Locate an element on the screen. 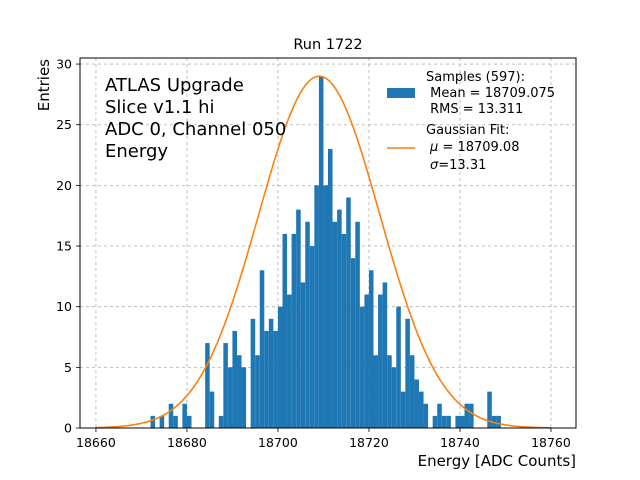  x-axis-ticks: 18660 18680 18700 18720 18740 18760 is located at coordinates (323, 439).